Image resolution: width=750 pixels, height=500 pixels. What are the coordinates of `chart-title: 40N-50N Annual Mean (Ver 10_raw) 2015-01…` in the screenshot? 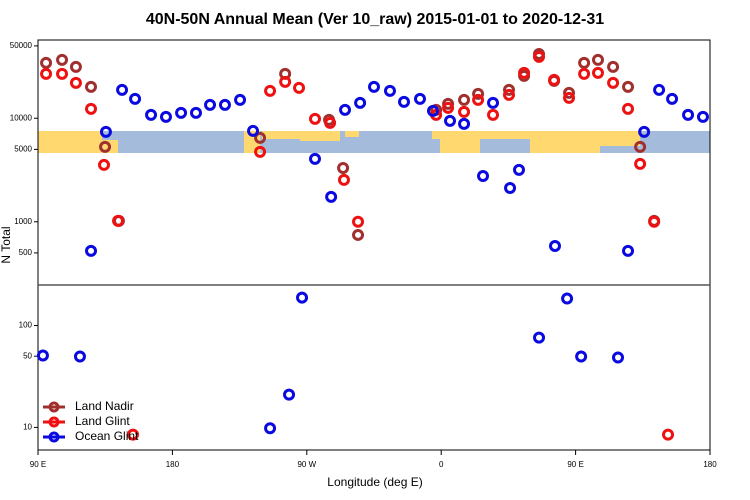 It's located at (375, 19).